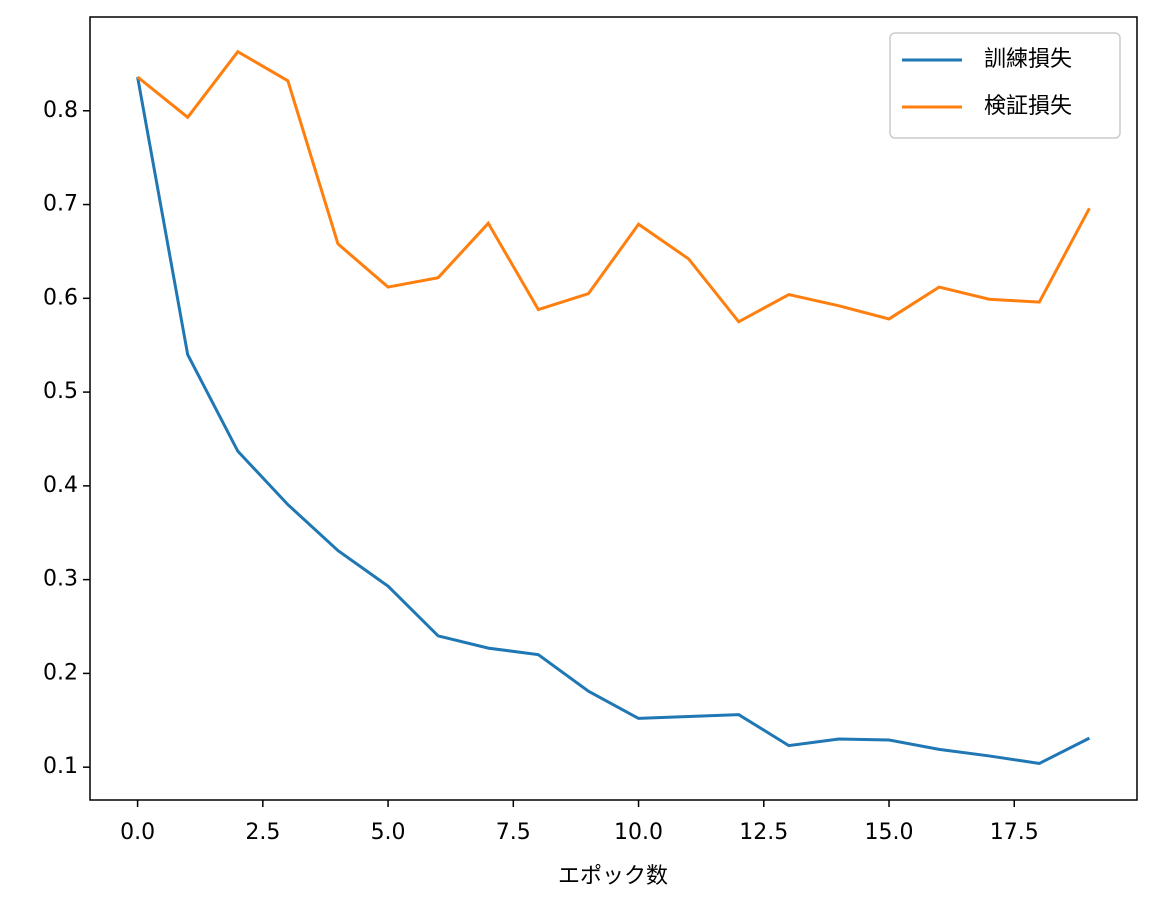 The height and width of the screenshot is (912, 1155). I want to click on x-tick-label: 10.0, so click(638, 832).